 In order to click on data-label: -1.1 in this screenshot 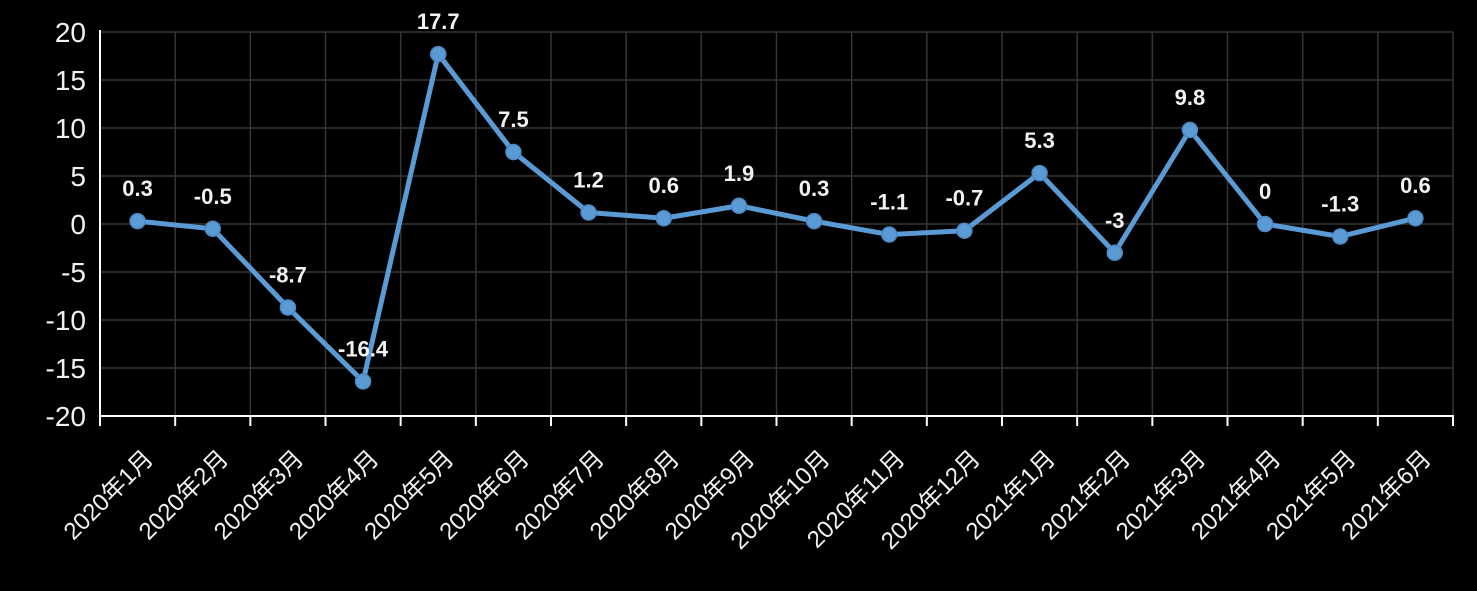, I will do `click(889, 202)`.